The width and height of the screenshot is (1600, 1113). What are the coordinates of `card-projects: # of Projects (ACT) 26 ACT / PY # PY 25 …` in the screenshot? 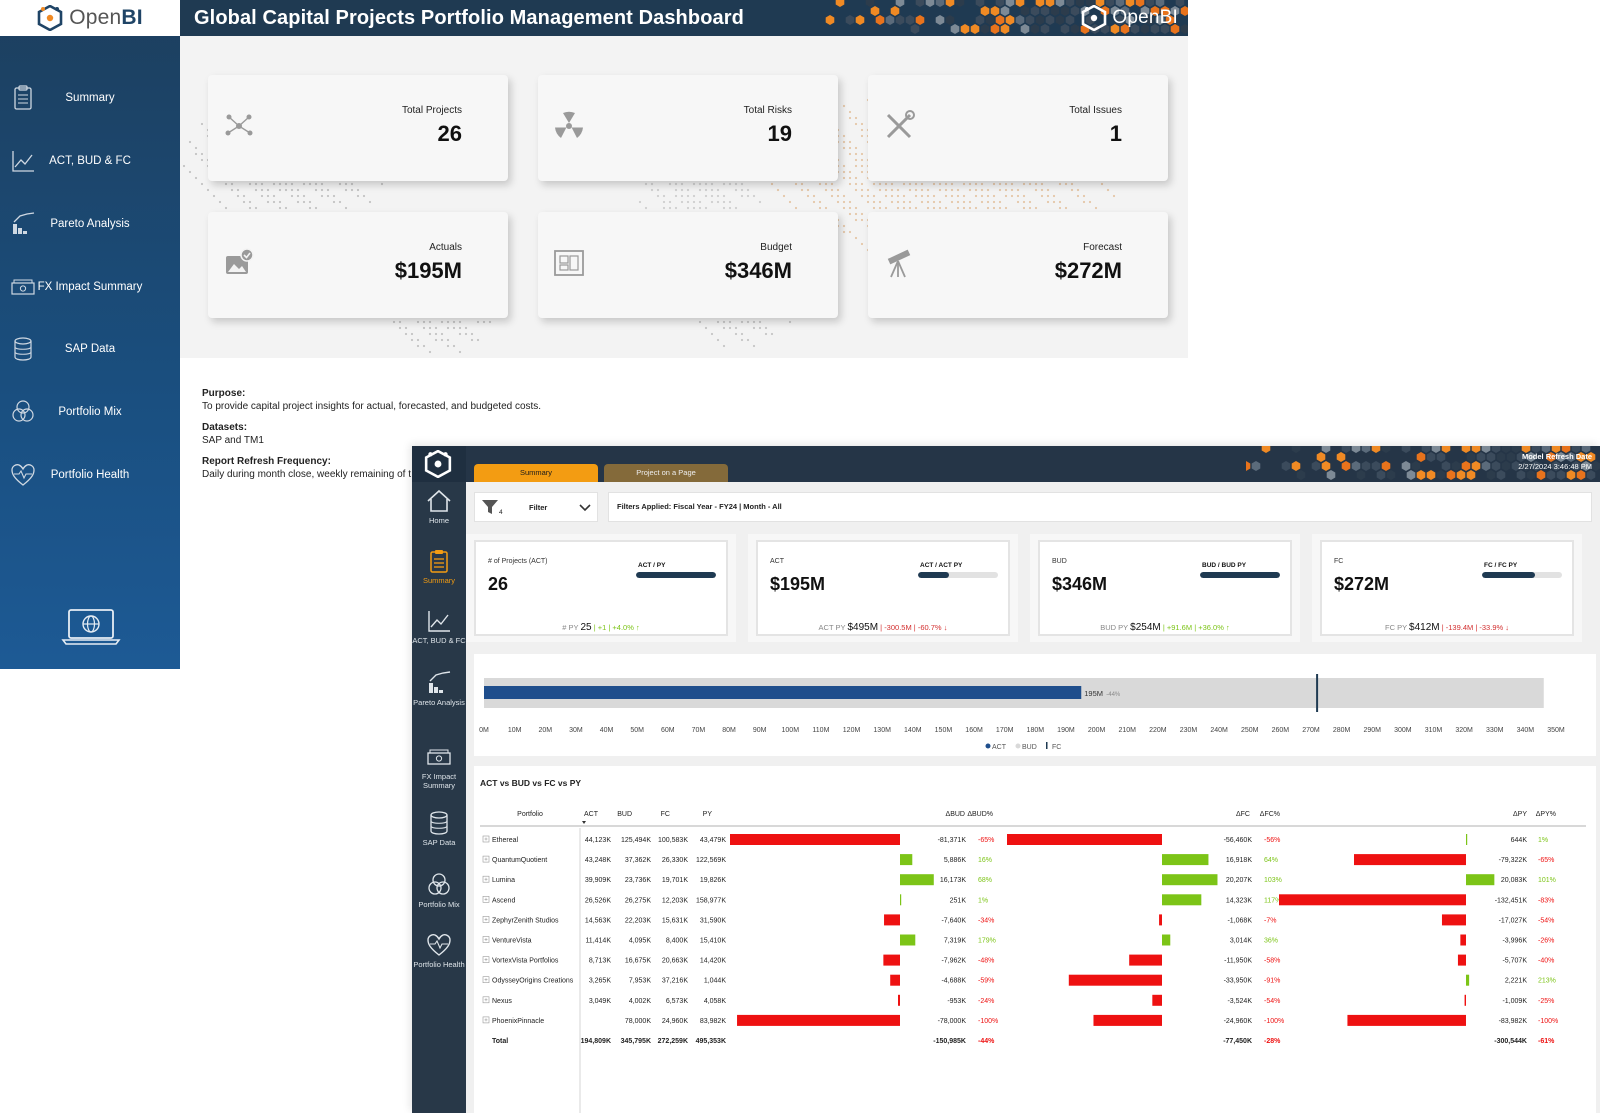 It's located at (601, 588).